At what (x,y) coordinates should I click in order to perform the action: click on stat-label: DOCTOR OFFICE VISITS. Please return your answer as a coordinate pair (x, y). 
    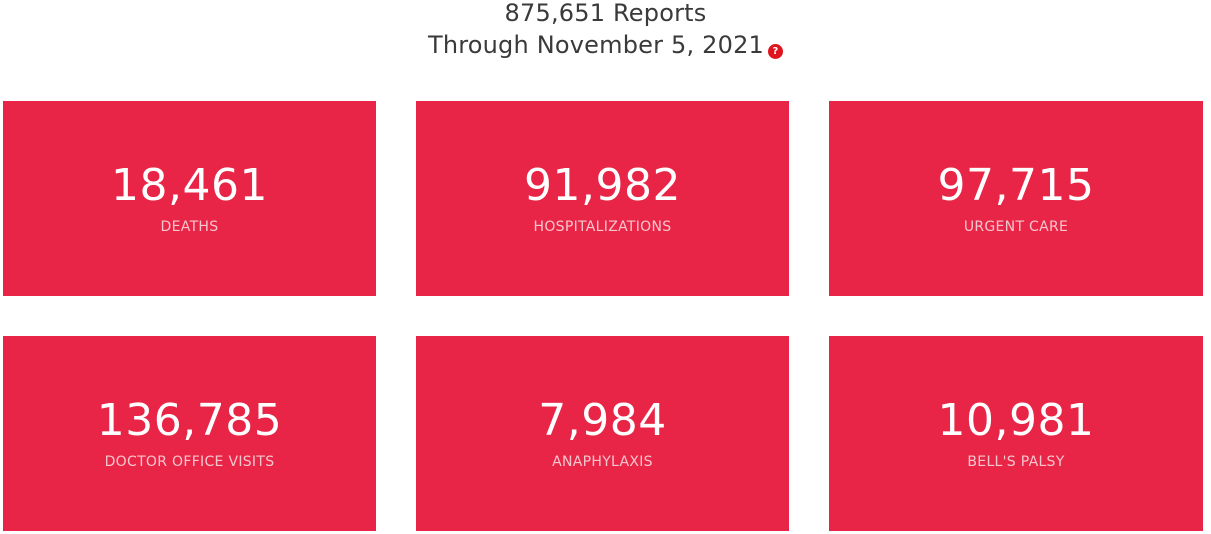
    Looking at the image, I should click on (189, 462).